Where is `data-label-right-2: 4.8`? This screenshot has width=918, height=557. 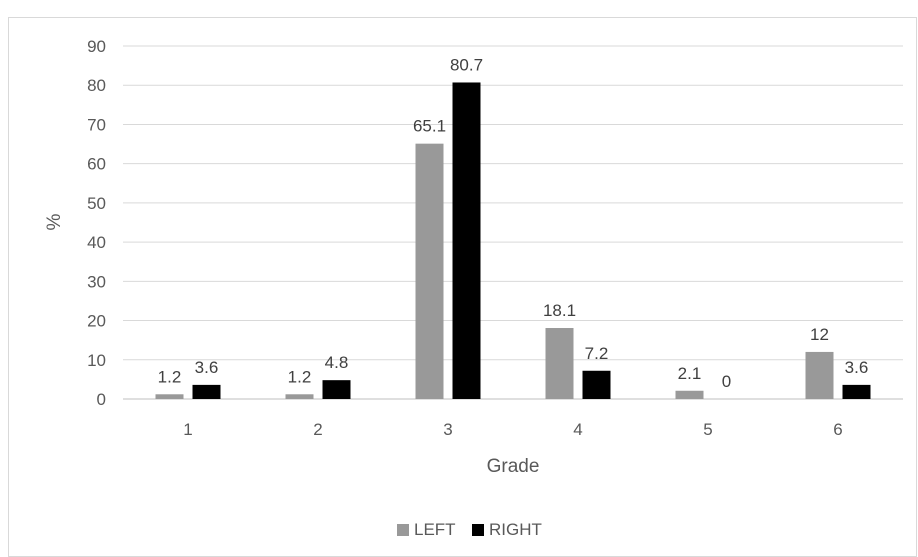 data-label-right-2: 4.8 is located at coordinates (337, 362).